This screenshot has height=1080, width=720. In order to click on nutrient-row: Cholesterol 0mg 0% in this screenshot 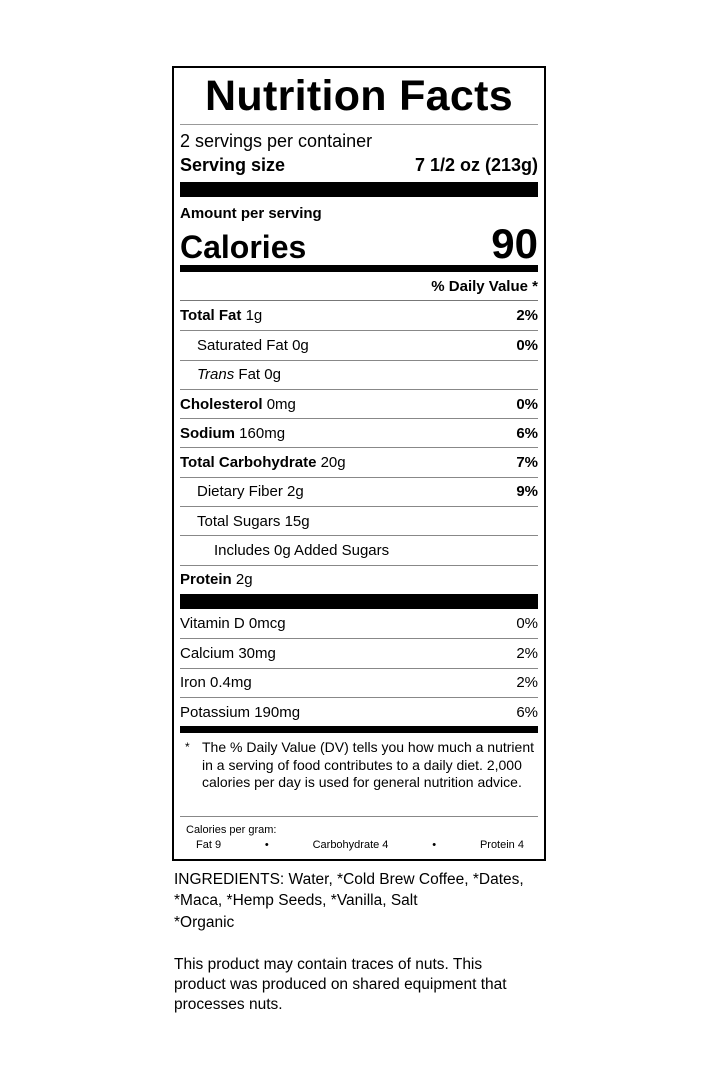, I will do `click(359, 403)`.